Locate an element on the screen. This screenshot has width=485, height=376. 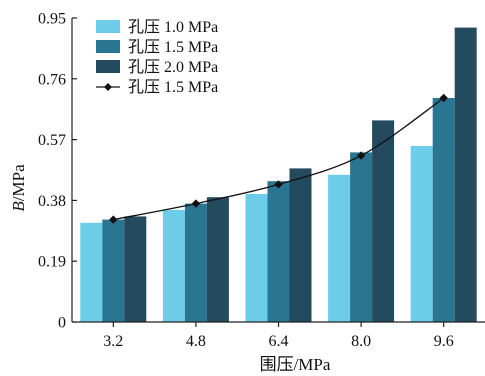
x-tick-label: 8.0 is located at coordinates (361, 341).